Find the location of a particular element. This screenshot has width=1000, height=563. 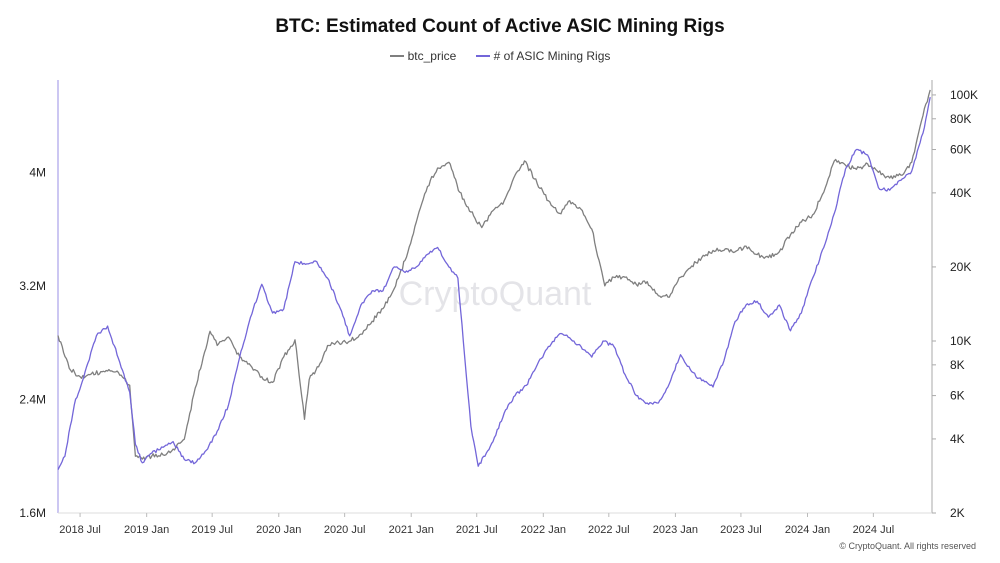

y-right-tick-label: 100K is located at coordinates (964, 95).